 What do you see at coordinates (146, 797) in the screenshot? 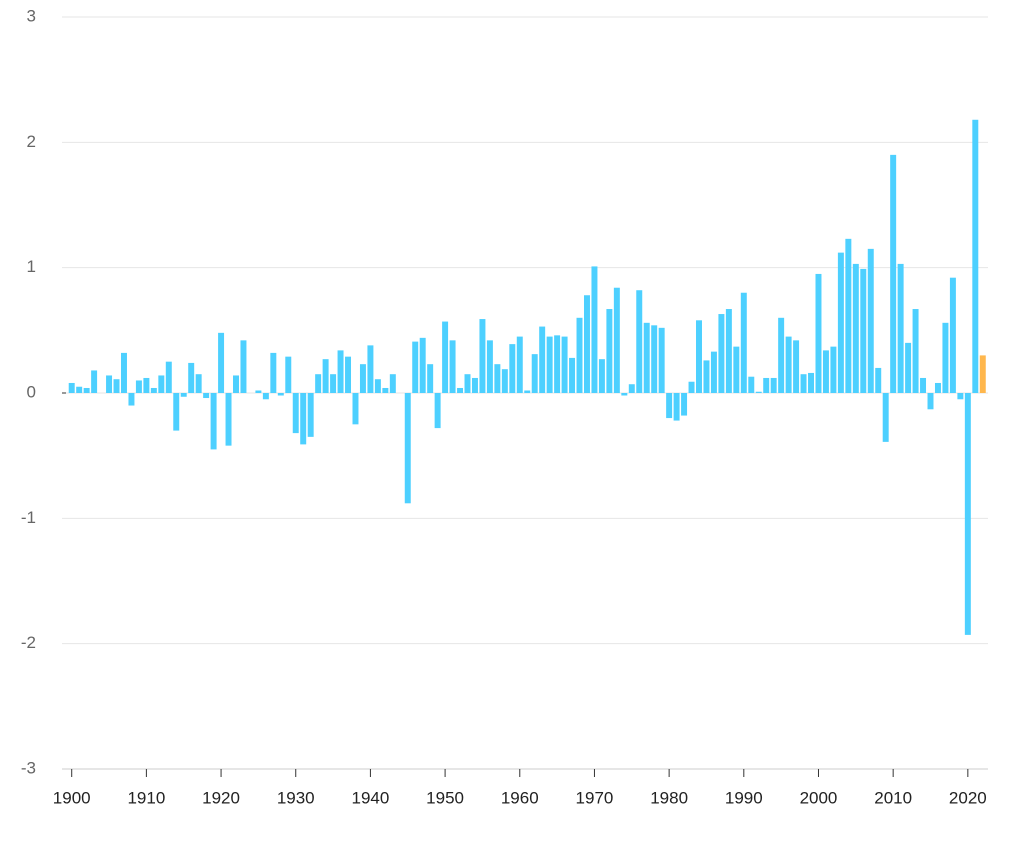
I see `x-tick-label: 1910` at bounding box center [146, 797].